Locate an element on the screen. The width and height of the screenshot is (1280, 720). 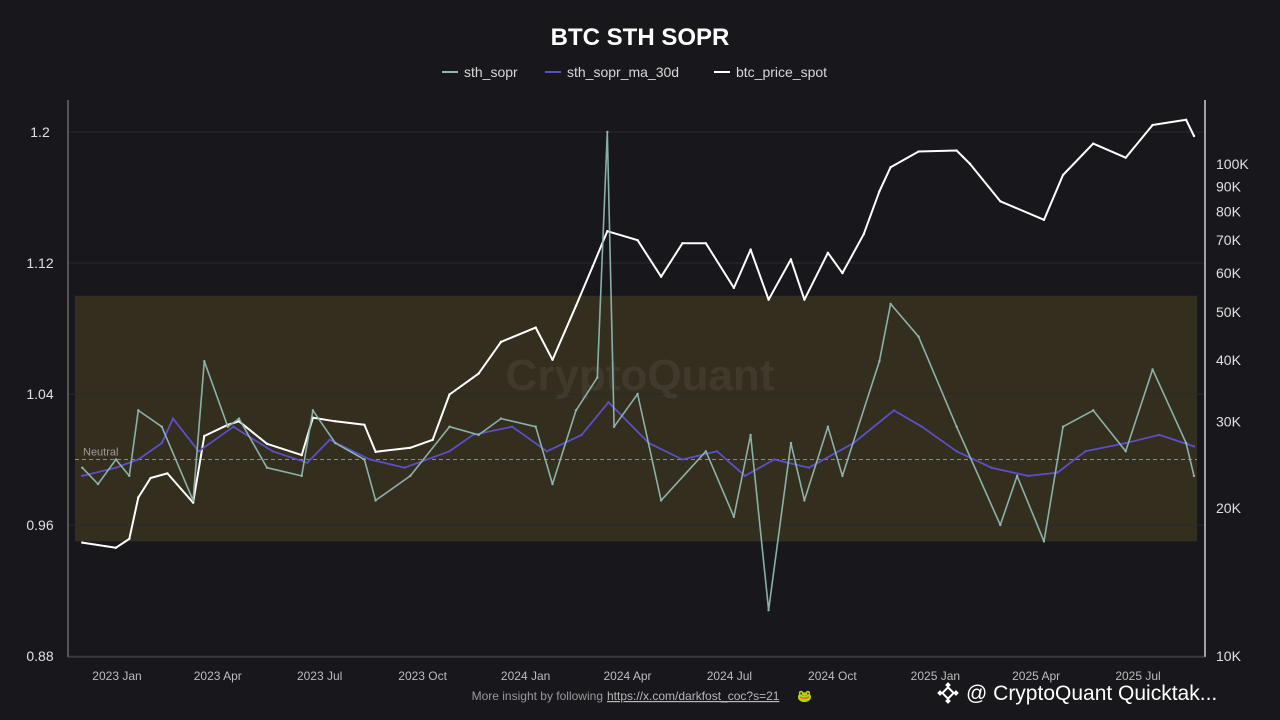
legend-entry-label: btc_price_spot is located at coordinates (781, 72).